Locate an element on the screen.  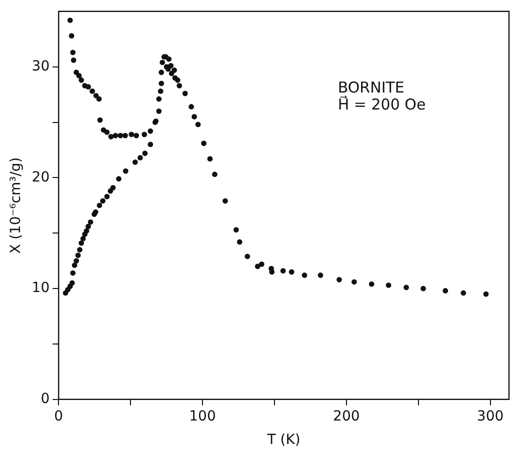
x-tick-label: 0 is located at coordinates (59, 416).